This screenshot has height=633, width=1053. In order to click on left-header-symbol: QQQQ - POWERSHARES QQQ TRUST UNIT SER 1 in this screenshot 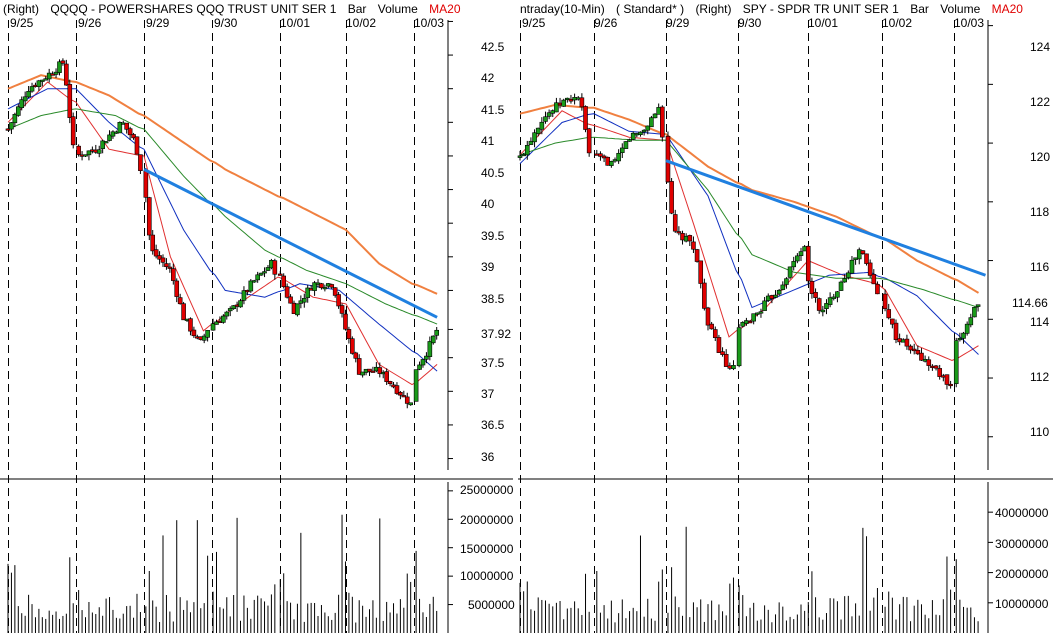, I will do `click(193, 9)`.